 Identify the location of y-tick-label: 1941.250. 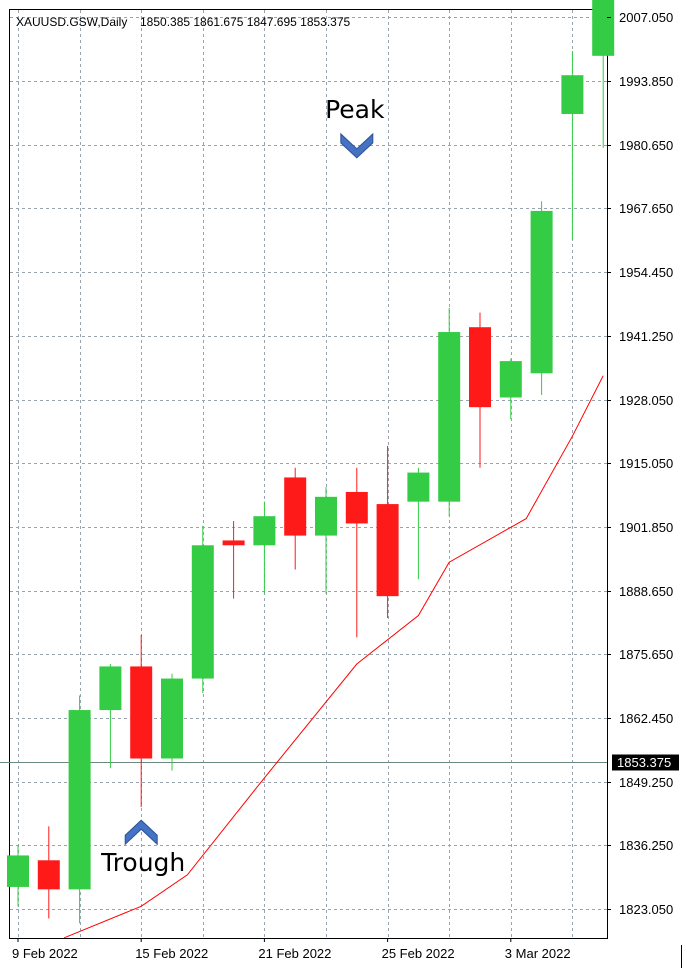
(646, 336).